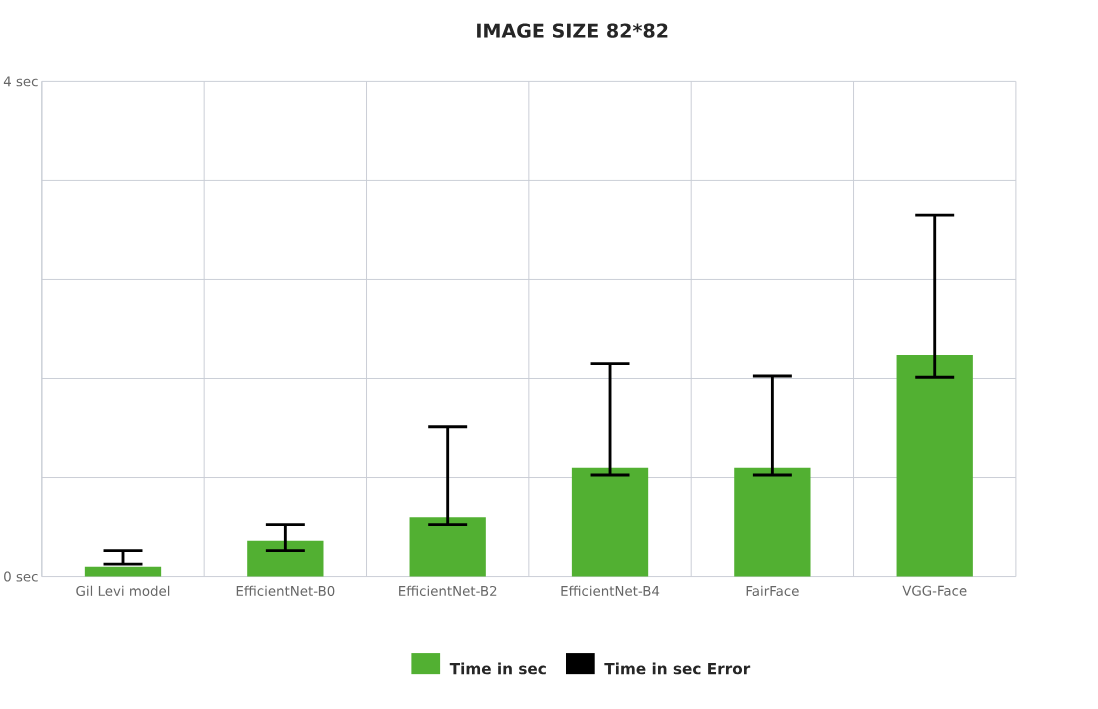 This screenshot has height=709, width=1098. Describe the element at coordinates (934, 590) in the screenshot. I see `x-tick-label: VGG-Face` at that location.